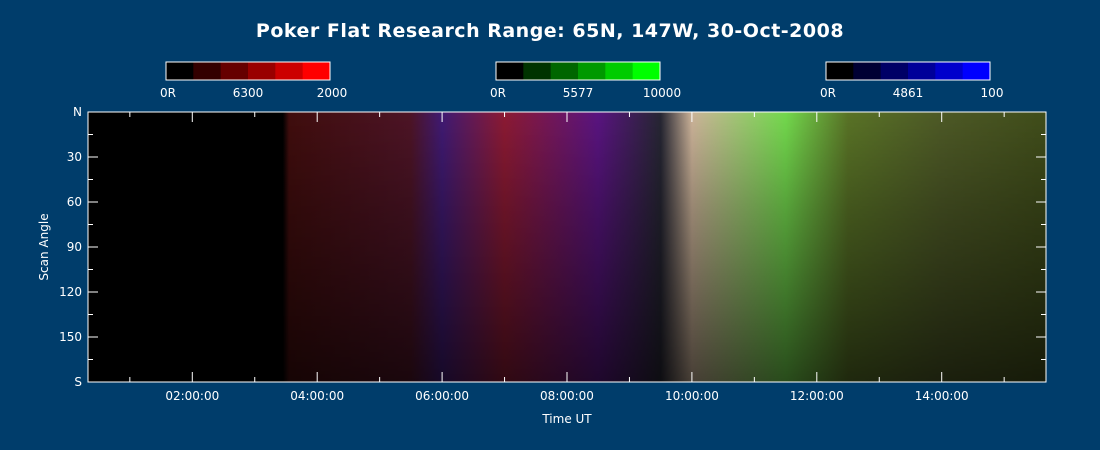  What do you see at coordinates (908, 93) in the screenshot?
I see `colorbar-center-label: 4861` at bounding box center [908, 93].